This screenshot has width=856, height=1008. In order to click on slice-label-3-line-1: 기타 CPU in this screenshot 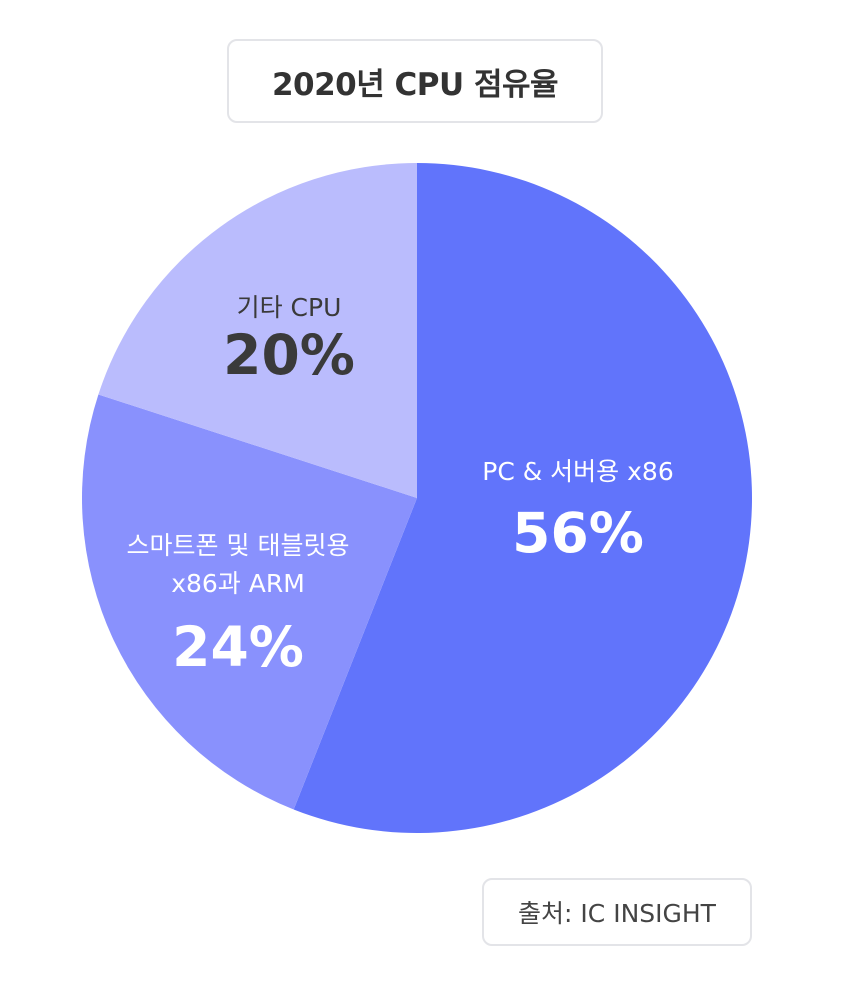, I will do `click(289, 307)`.